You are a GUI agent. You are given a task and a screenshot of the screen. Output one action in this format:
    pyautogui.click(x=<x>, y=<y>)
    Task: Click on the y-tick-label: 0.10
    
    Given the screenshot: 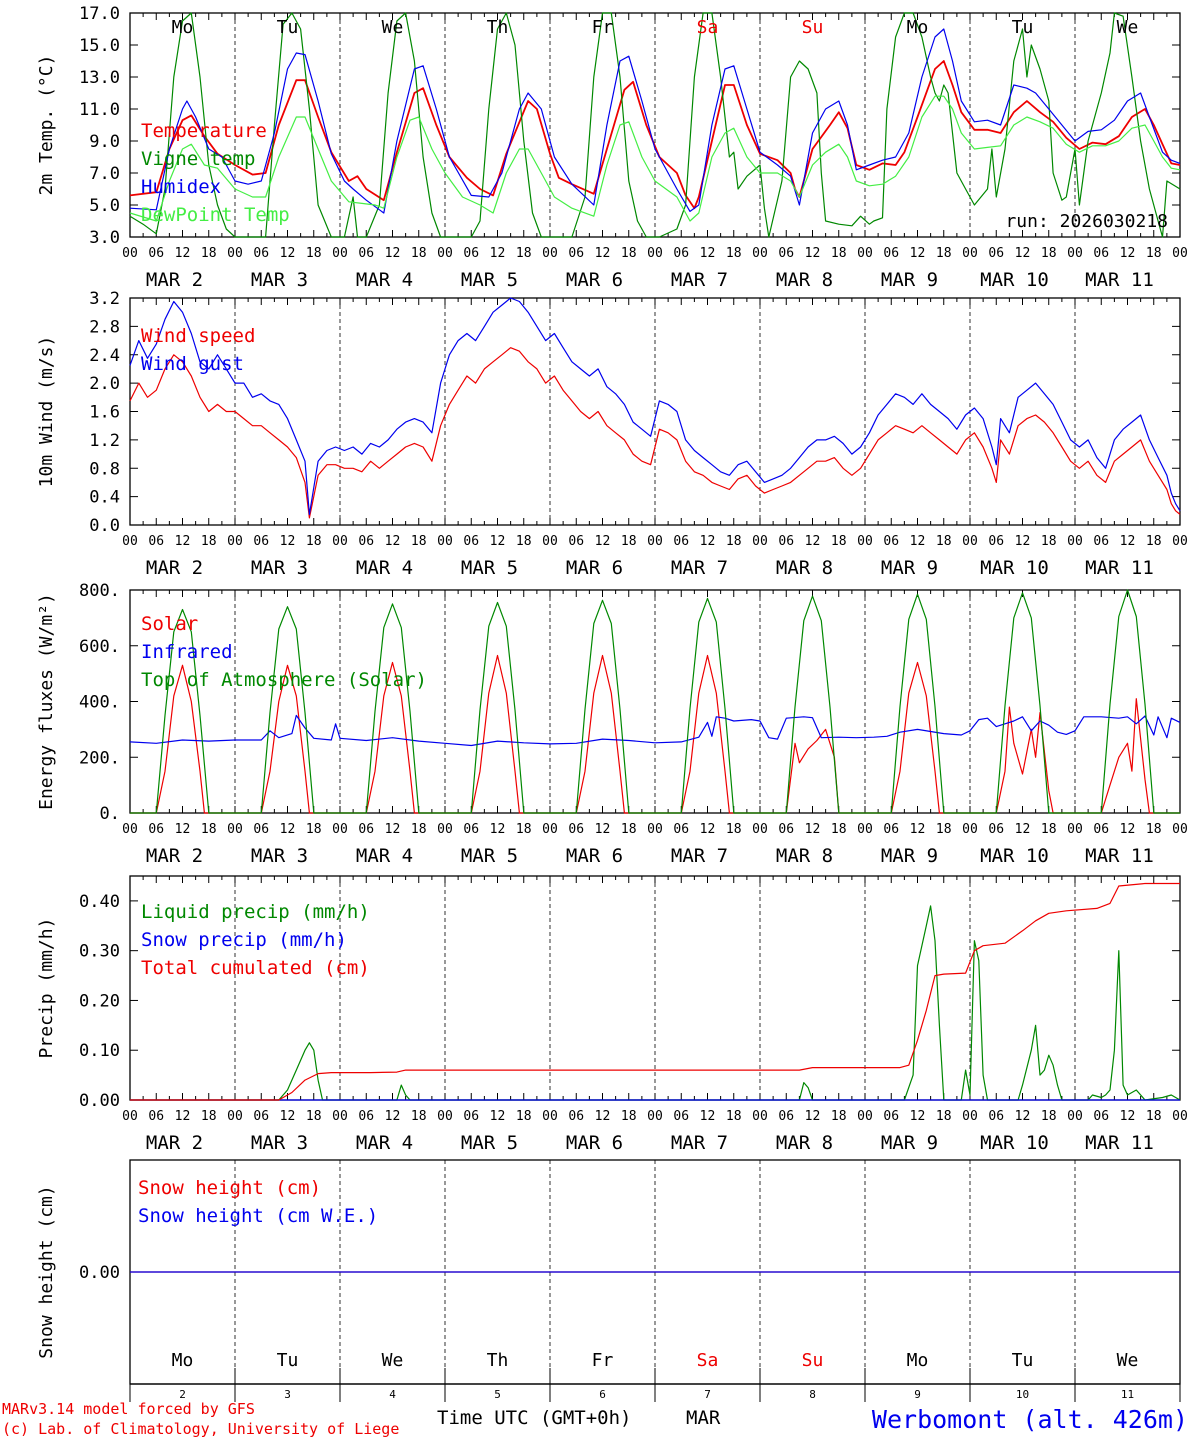 What is the action you would take?
    pyautogui.click(x=99, y=1051)
    